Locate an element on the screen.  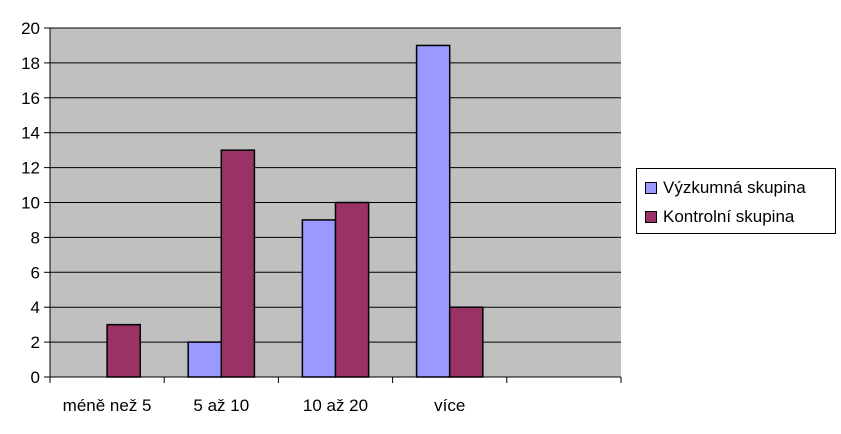
x-category-label: 10 až 20 is located at coordinates (335, 405).